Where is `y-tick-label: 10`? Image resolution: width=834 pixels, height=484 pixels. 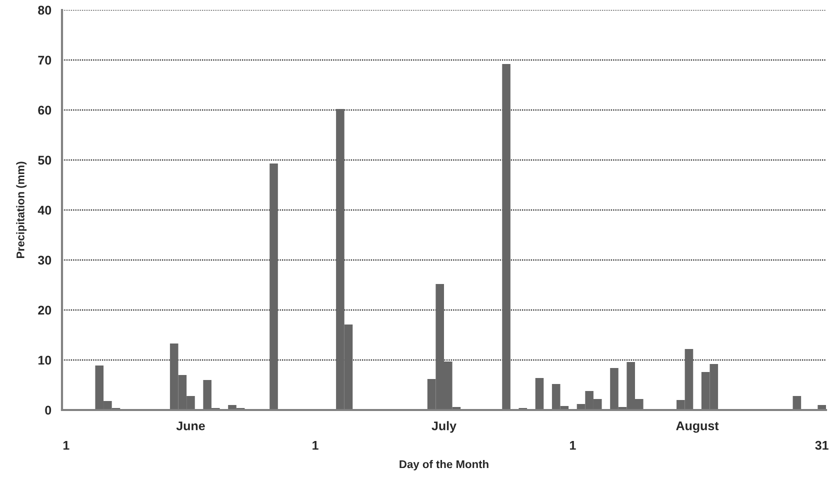 y-tick-label: 10 is located at coordinates (45, 360).